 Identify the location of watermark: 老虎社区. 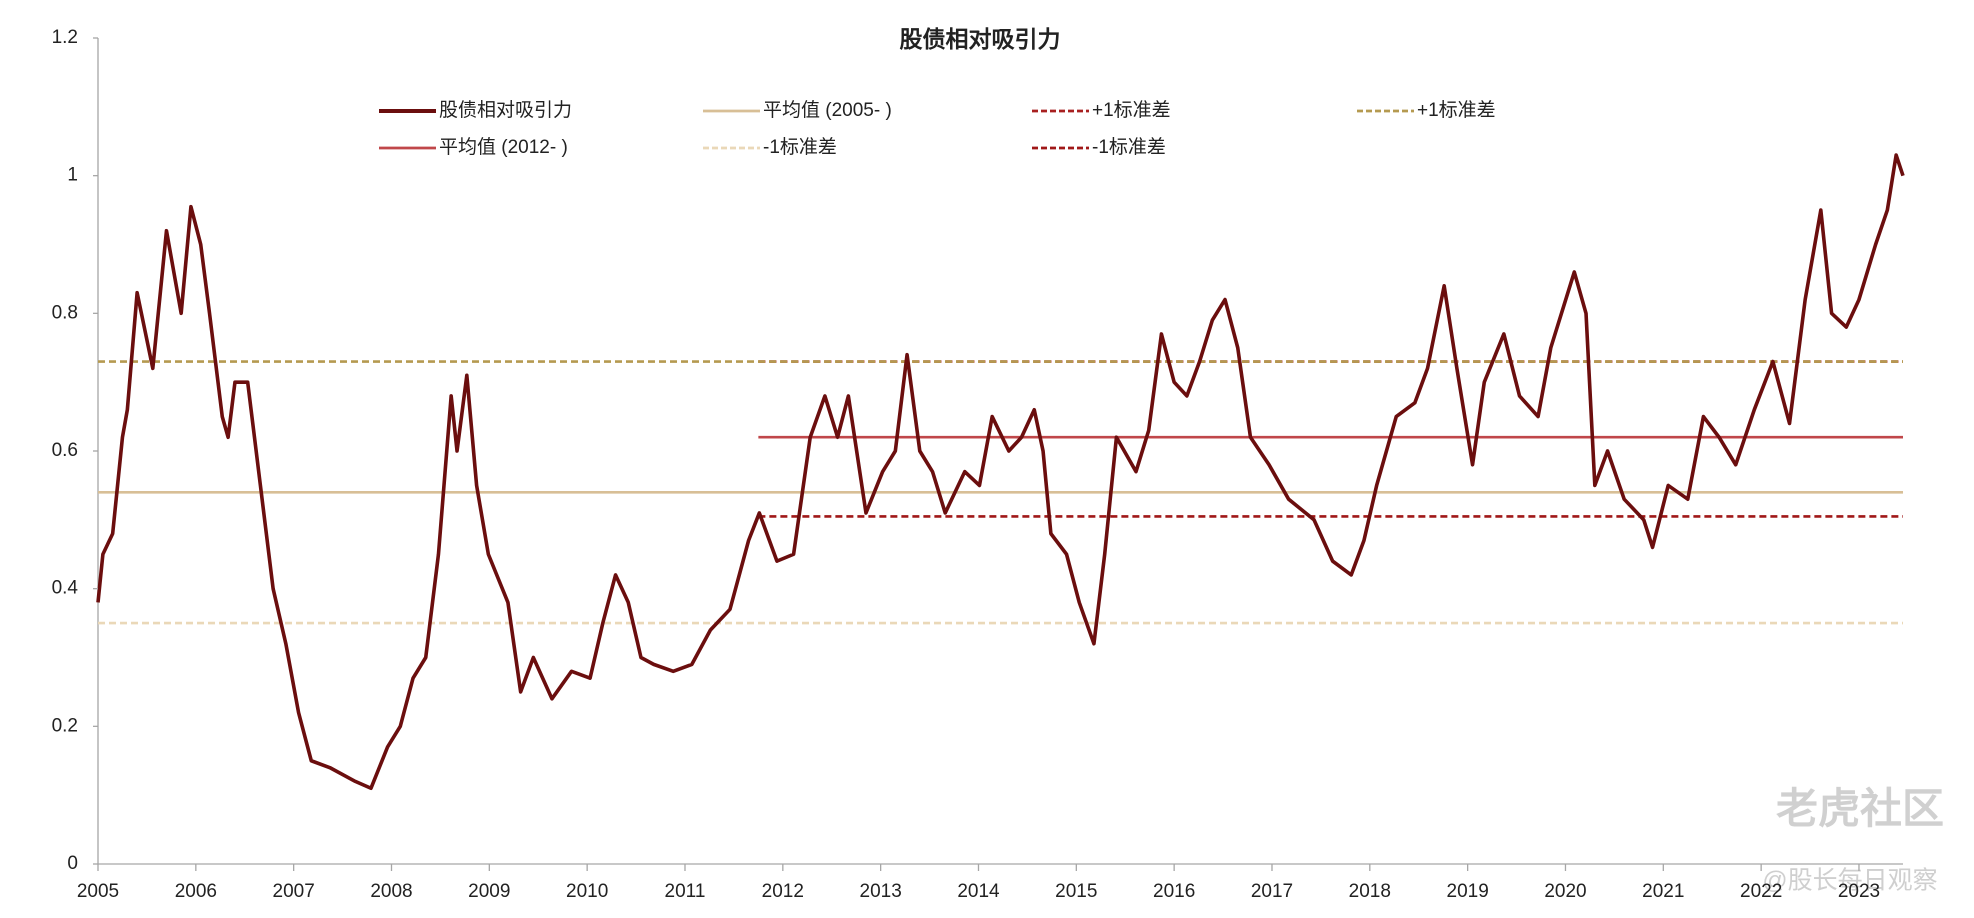
(1860, 808).